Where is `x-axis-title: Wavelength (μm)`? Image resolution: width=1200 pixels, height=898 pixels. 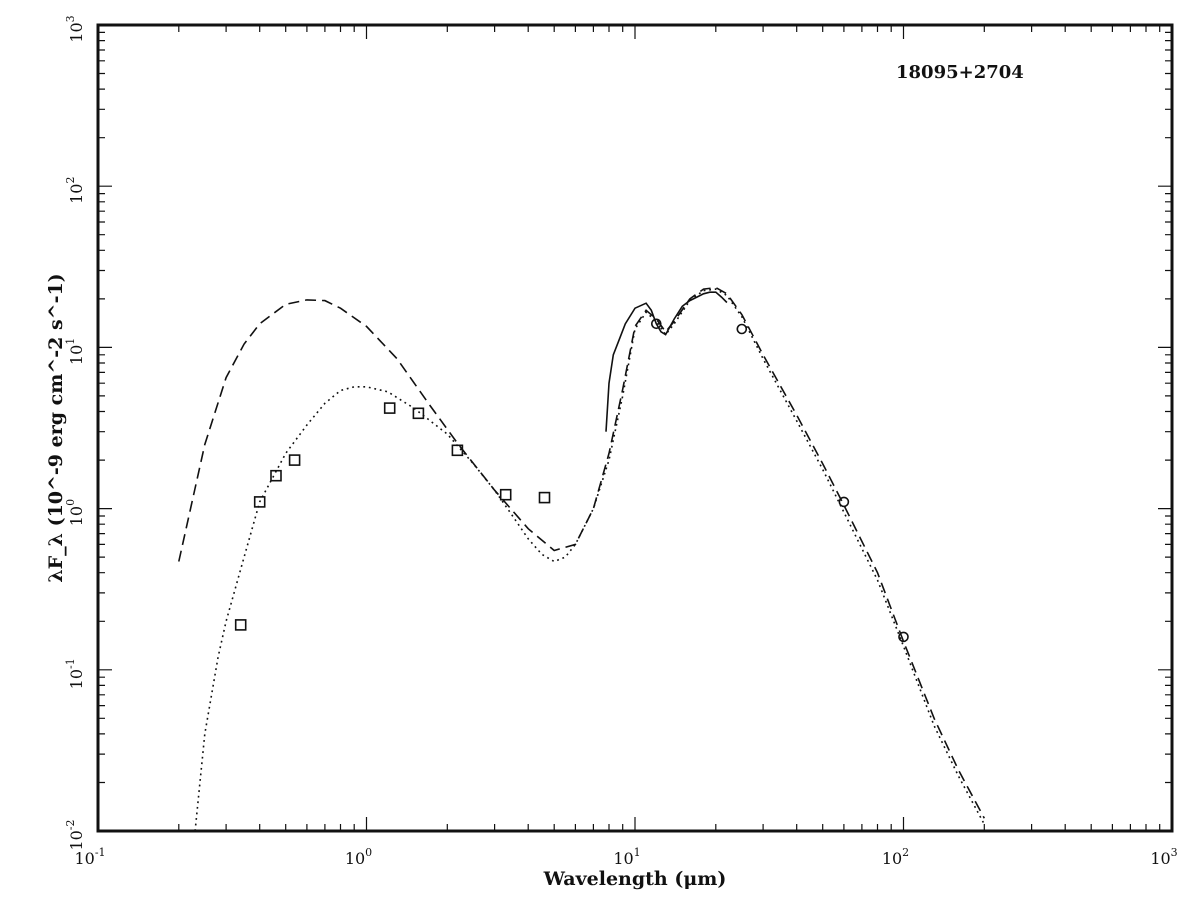
x-axis-title: Wavelength (μm) is located at coordinates (635, 879).